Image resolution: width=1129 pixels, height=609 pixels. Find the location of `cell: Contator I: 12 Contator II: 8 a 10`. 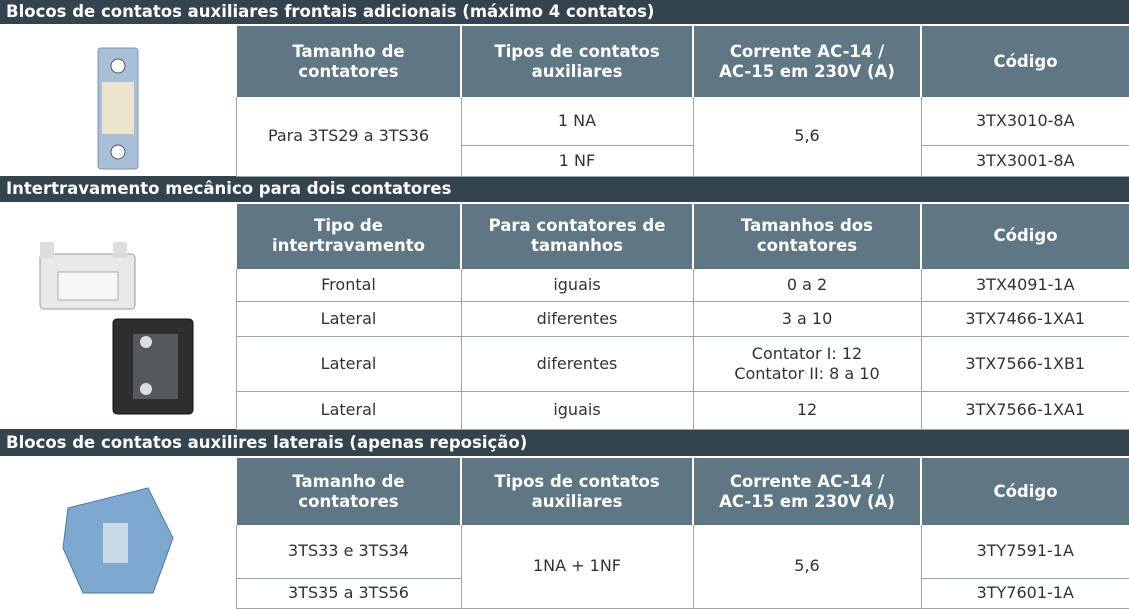

cell: Contator I: 12 Contator II: 8 a 10 is located at coordinates (806, 364).